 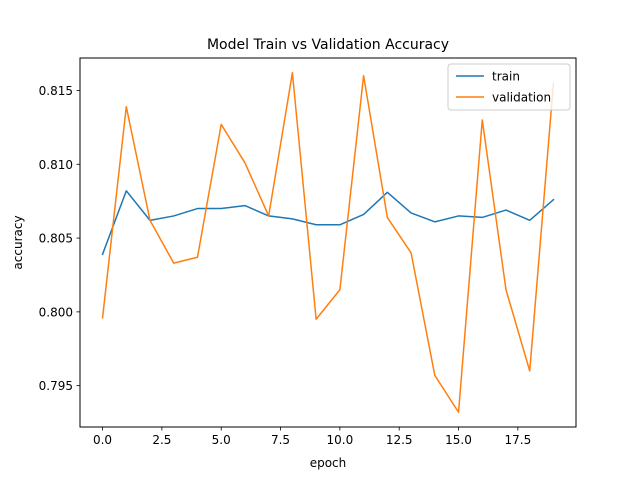 What do you see at coordinates (56, 239) in the screenshot?
I see `y-tick-label: 0.805` at bounding box center [56, 239].